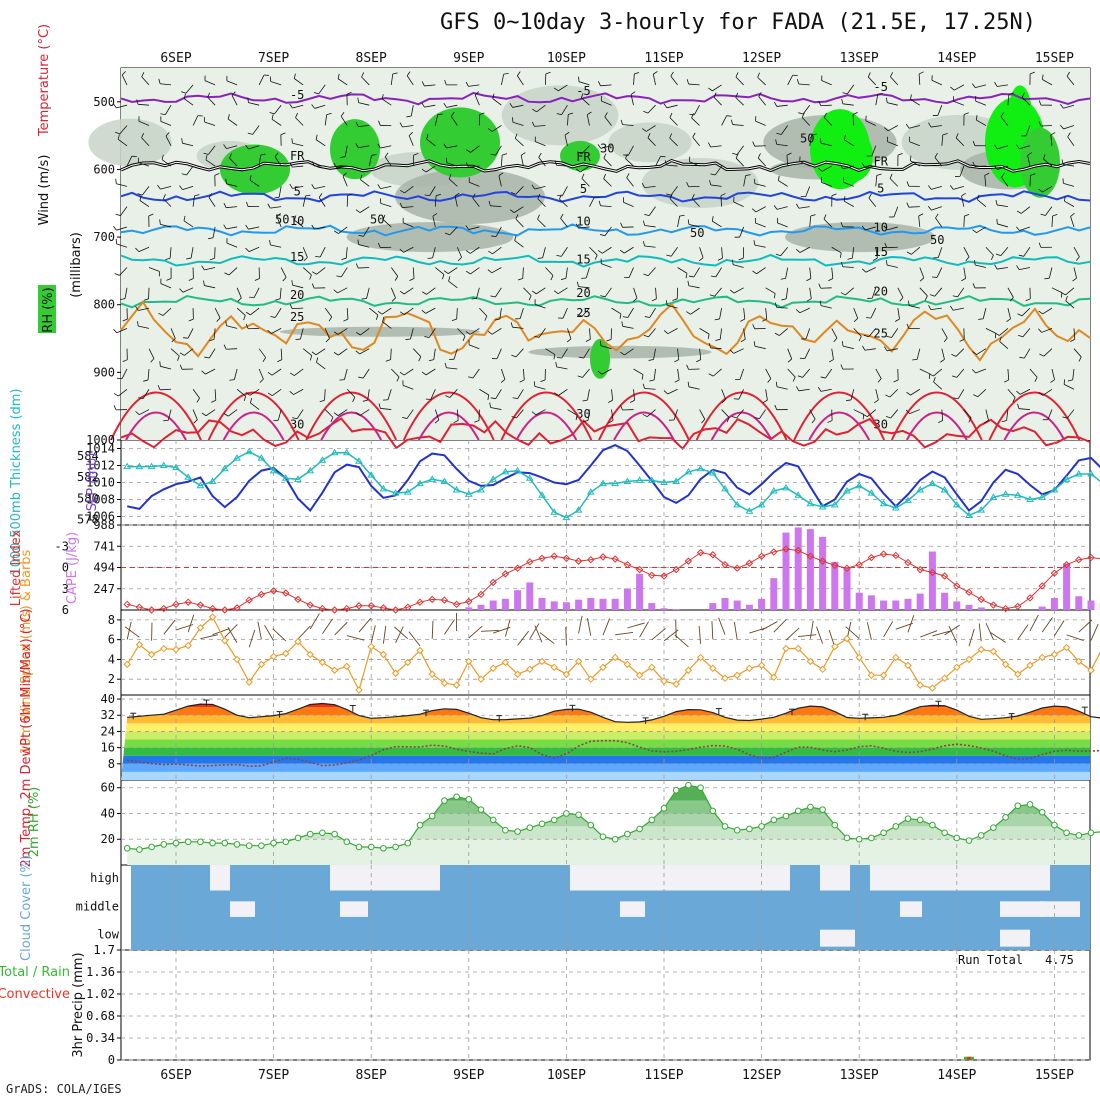 The width and height of the screenshot is (1100, 1100). Describe the element at coordinates (88, 498) in the screenshot. I see `y-tick-label-left: 580` at that location.